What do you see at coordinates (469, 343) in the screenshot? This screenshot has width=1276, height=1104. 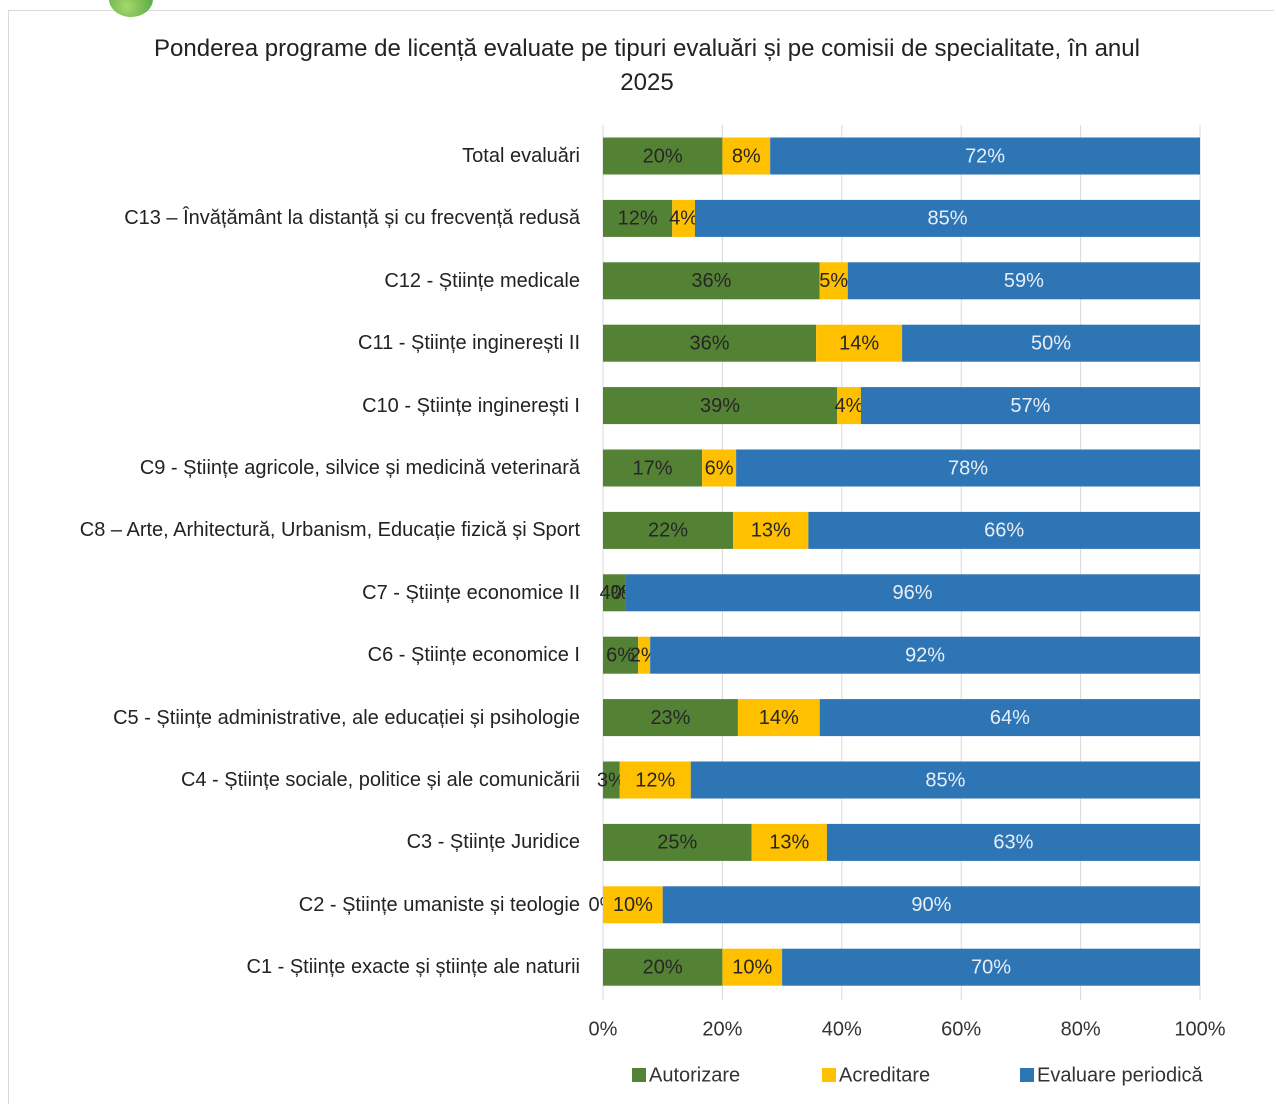 I see `category-label: C11 - Științe inginerești II` at bounding box center [469, 343].